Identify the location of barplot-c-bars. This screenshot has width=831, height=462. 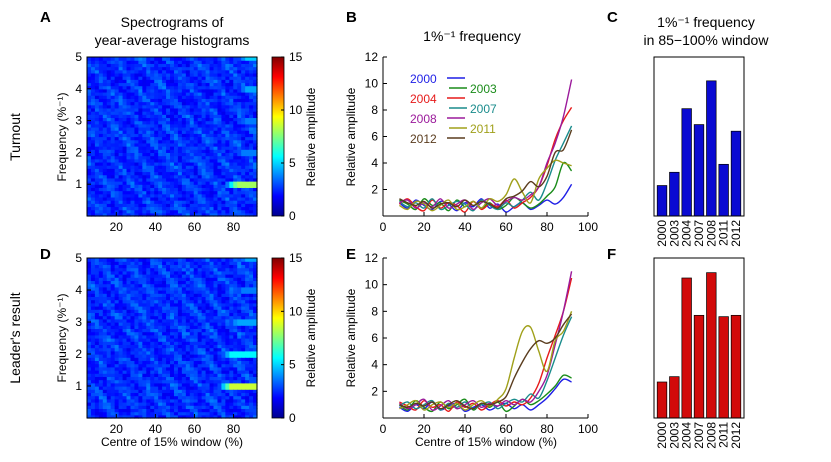
(699, 148).